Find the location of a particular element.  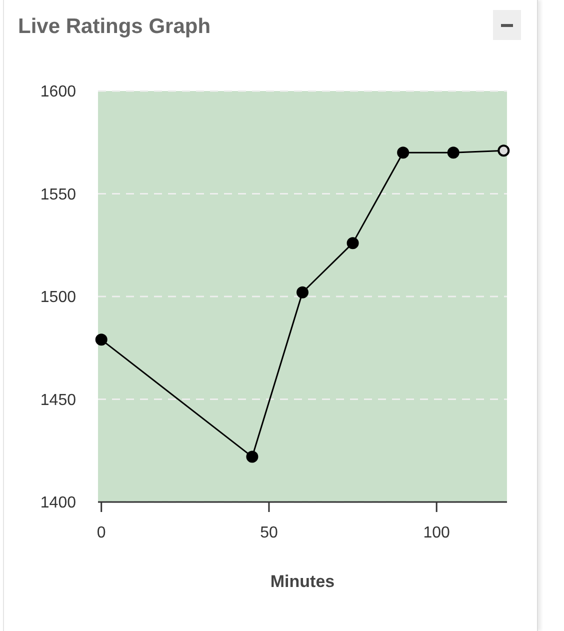

x-tick-label: 50 is located at coordinates (269, 533).